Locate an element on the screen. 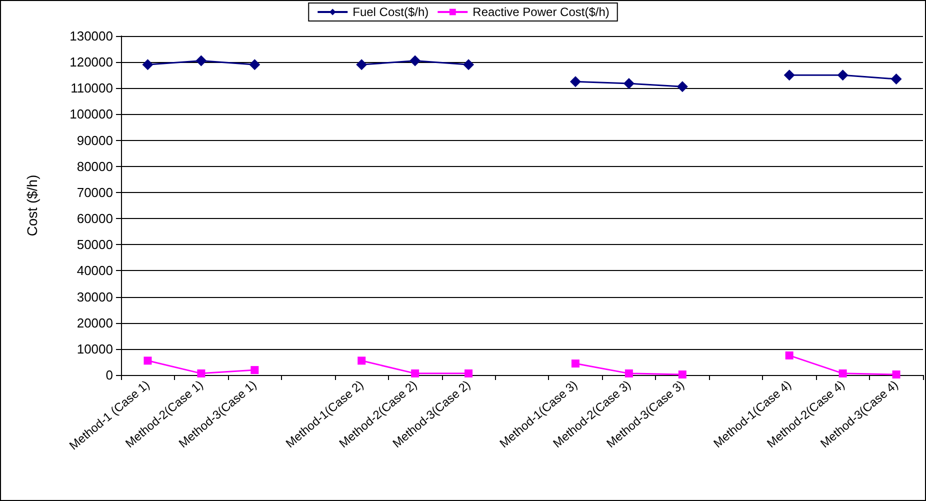  y-tick-label: 110000 is located at coordinates (91, 88).